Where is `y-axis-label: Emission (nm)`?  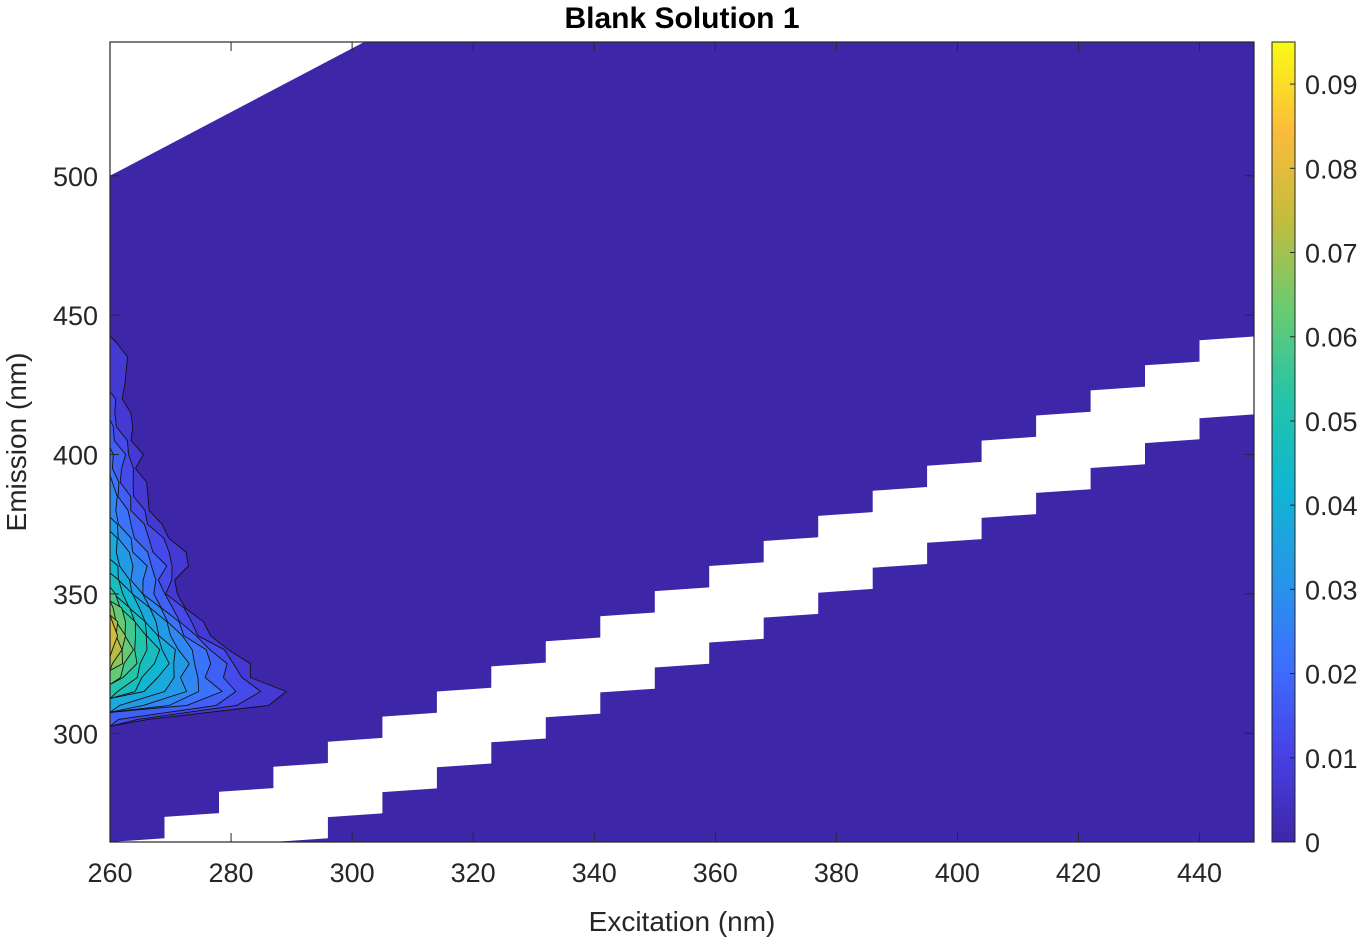
y-axis-label: Emission (nm) is located at coordinates (16, 442).